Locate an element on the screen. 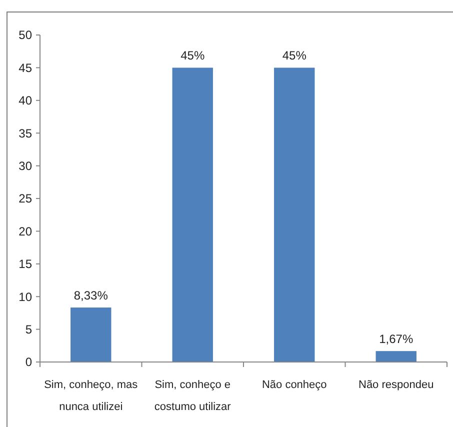 The image size is (453, 427). y-tick-label: 15 is located at coordinates (25, 264).